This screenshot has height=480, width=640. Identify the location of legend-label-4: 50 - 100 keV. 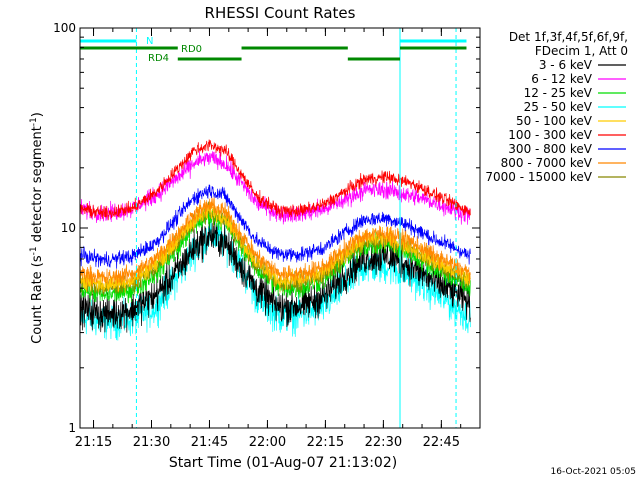
(554, 121).